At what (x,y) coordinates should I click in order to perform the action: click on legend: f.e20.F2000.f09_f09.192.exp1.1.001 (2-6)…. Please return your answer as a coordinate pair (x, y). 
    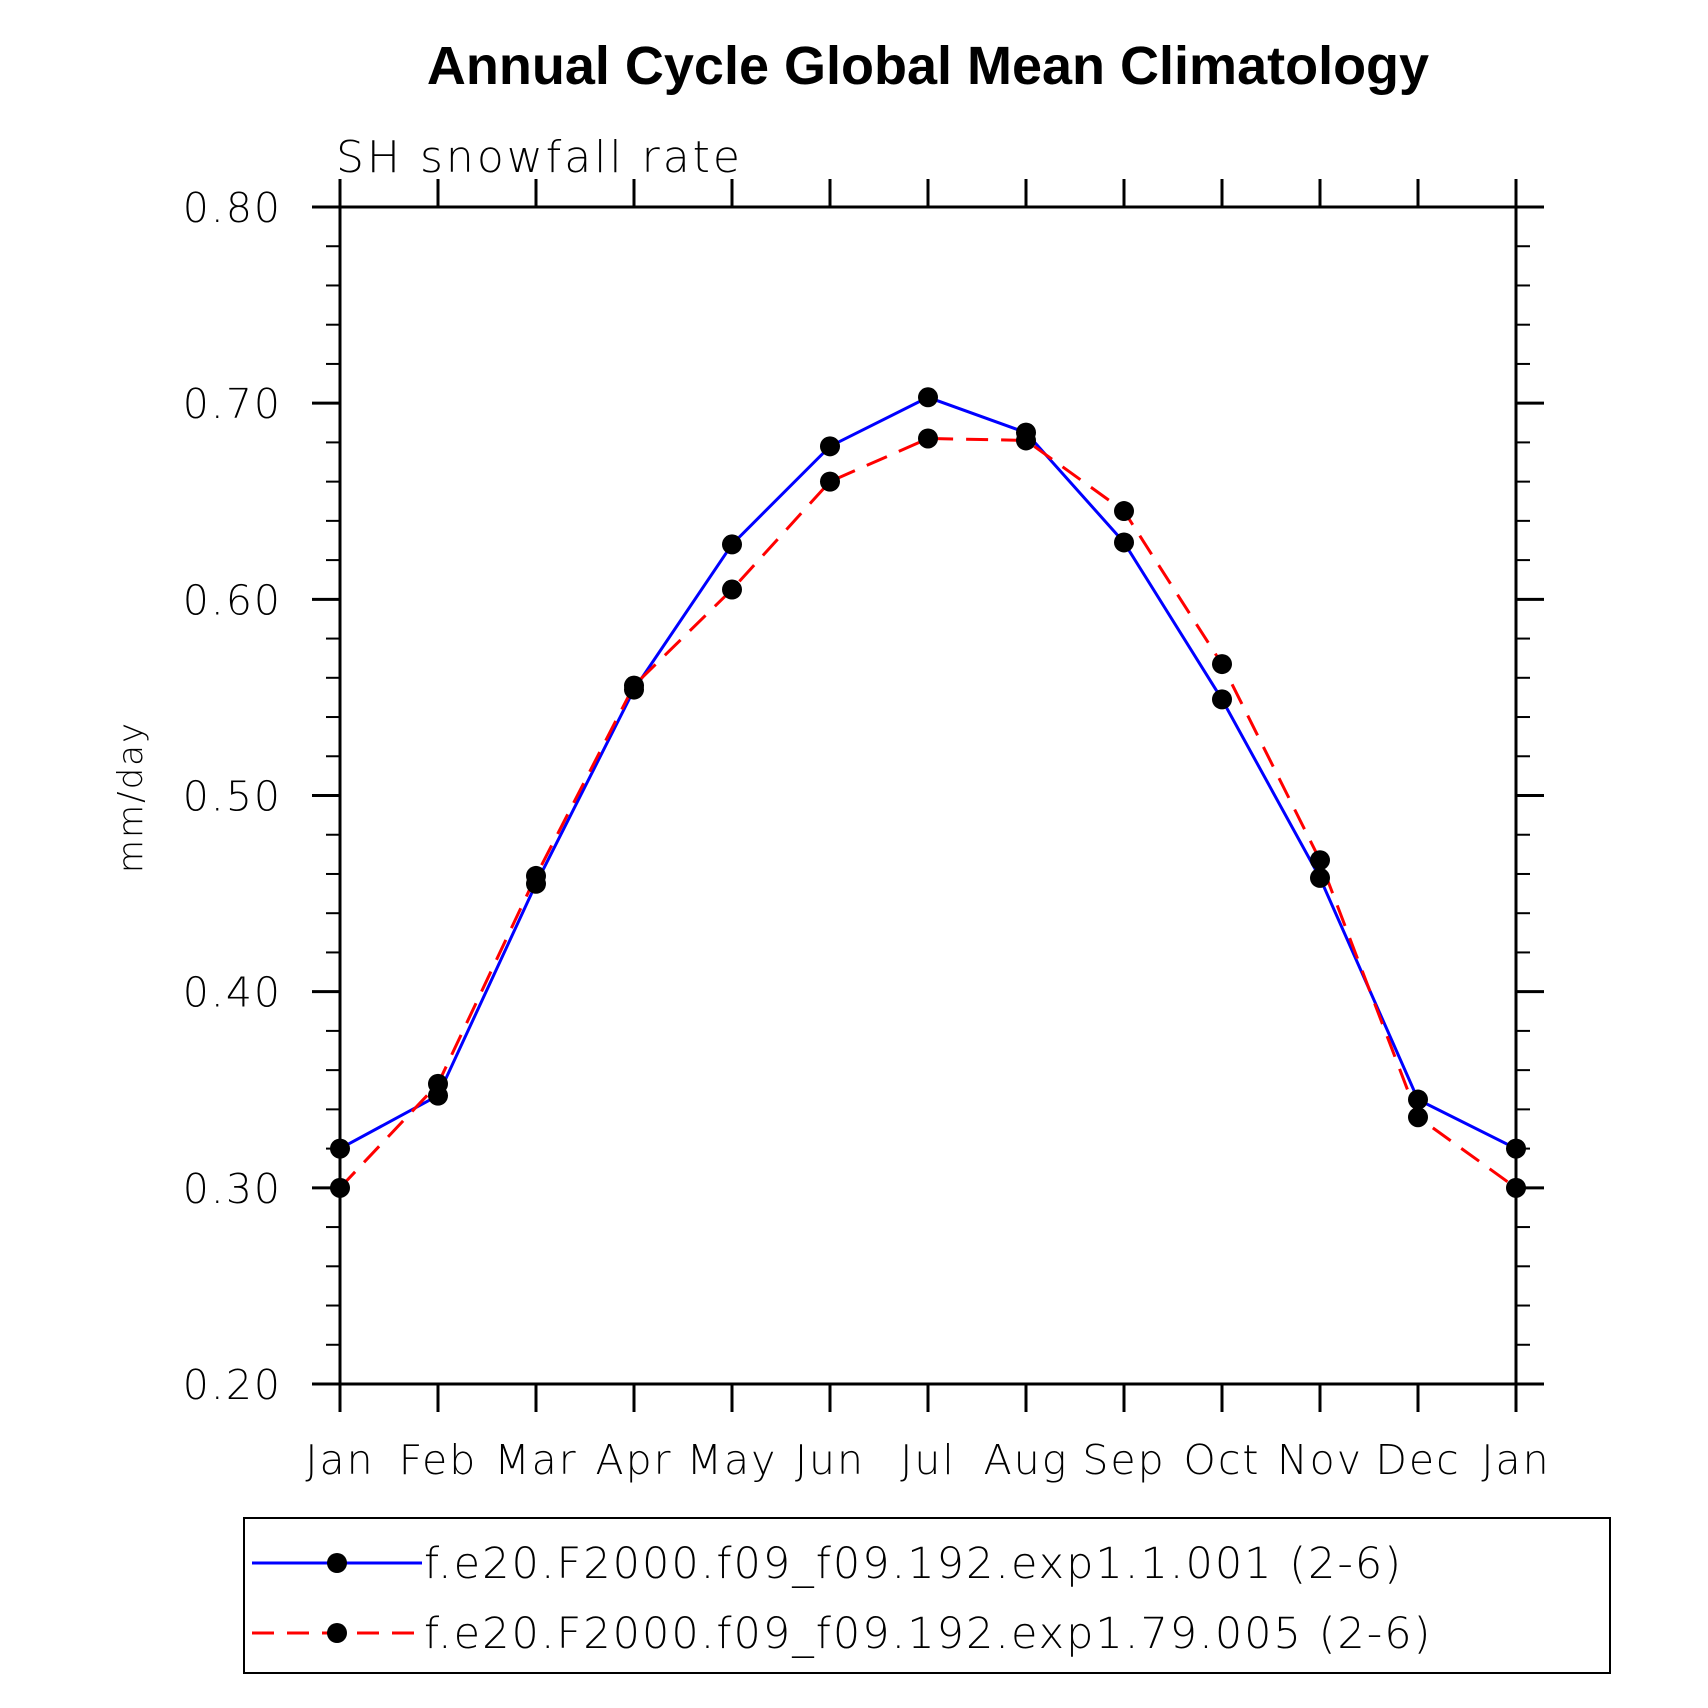
    Looking at the image, I should click on (927, 1595).